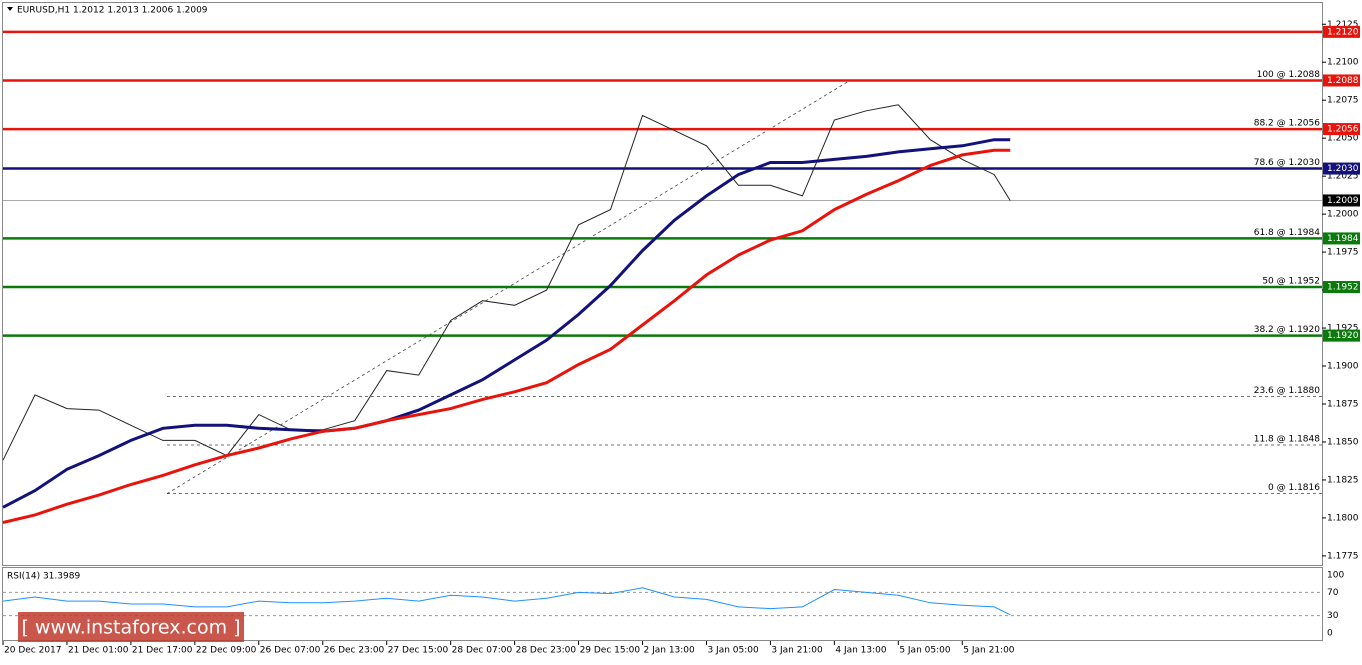 Image resolution: width=1362 pixels, height=665 pixels. Describe the element at coordinates (989, 651) in the screenshot. I see `x-tick-label: 5 Jan 21:00` at that location.